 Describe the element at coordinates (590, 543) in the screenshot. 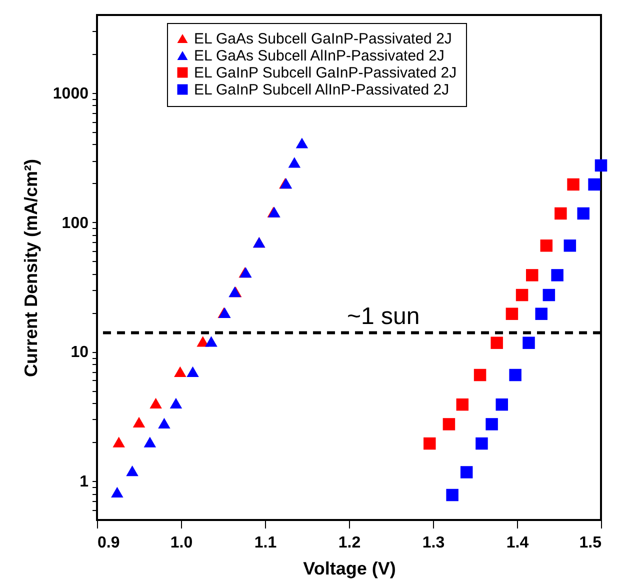

I see `x-tick-label: 1.5` at that location.